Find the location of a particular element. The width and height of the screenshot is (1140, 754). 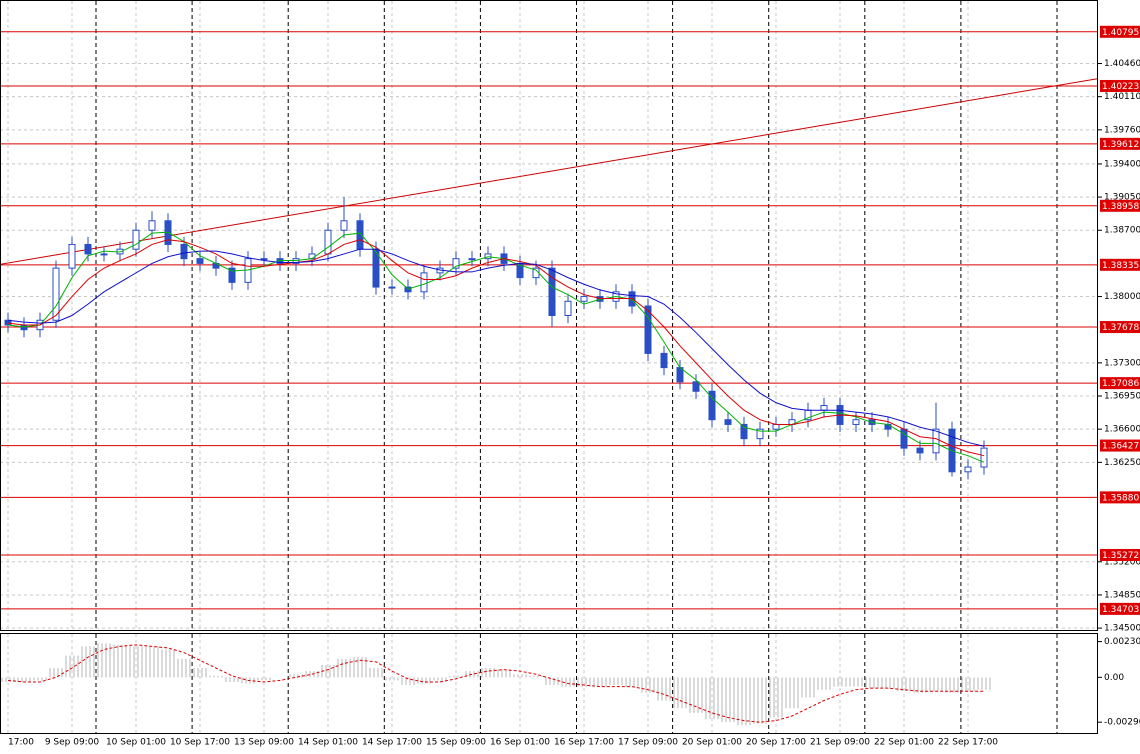

x-tick-label: 16 Sep 01:00 is located at coordinates (520, 743).